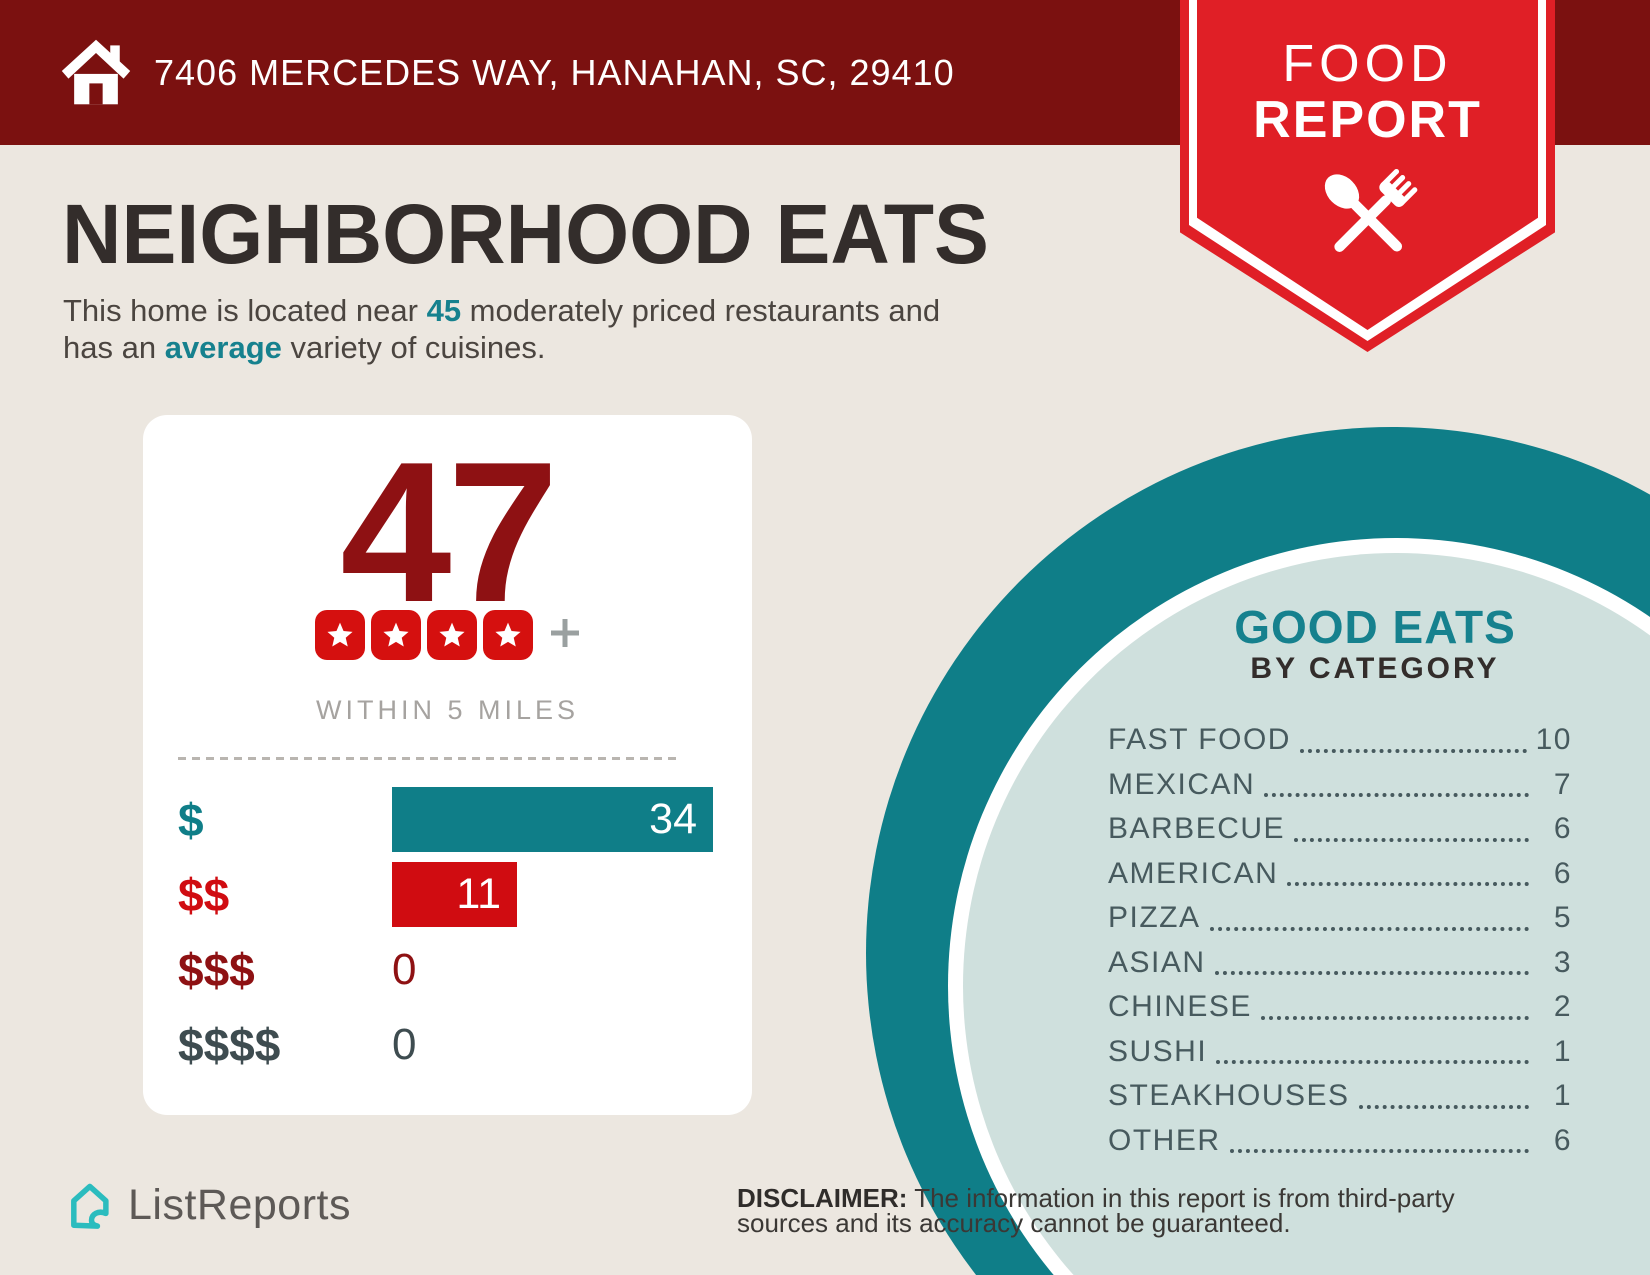 The width and height of the screenshot is (1650, 1275). Describe the element at coordinates (1367, 64) in the screenshot. I see `ribbon-title-line1: FOOD` at that location.